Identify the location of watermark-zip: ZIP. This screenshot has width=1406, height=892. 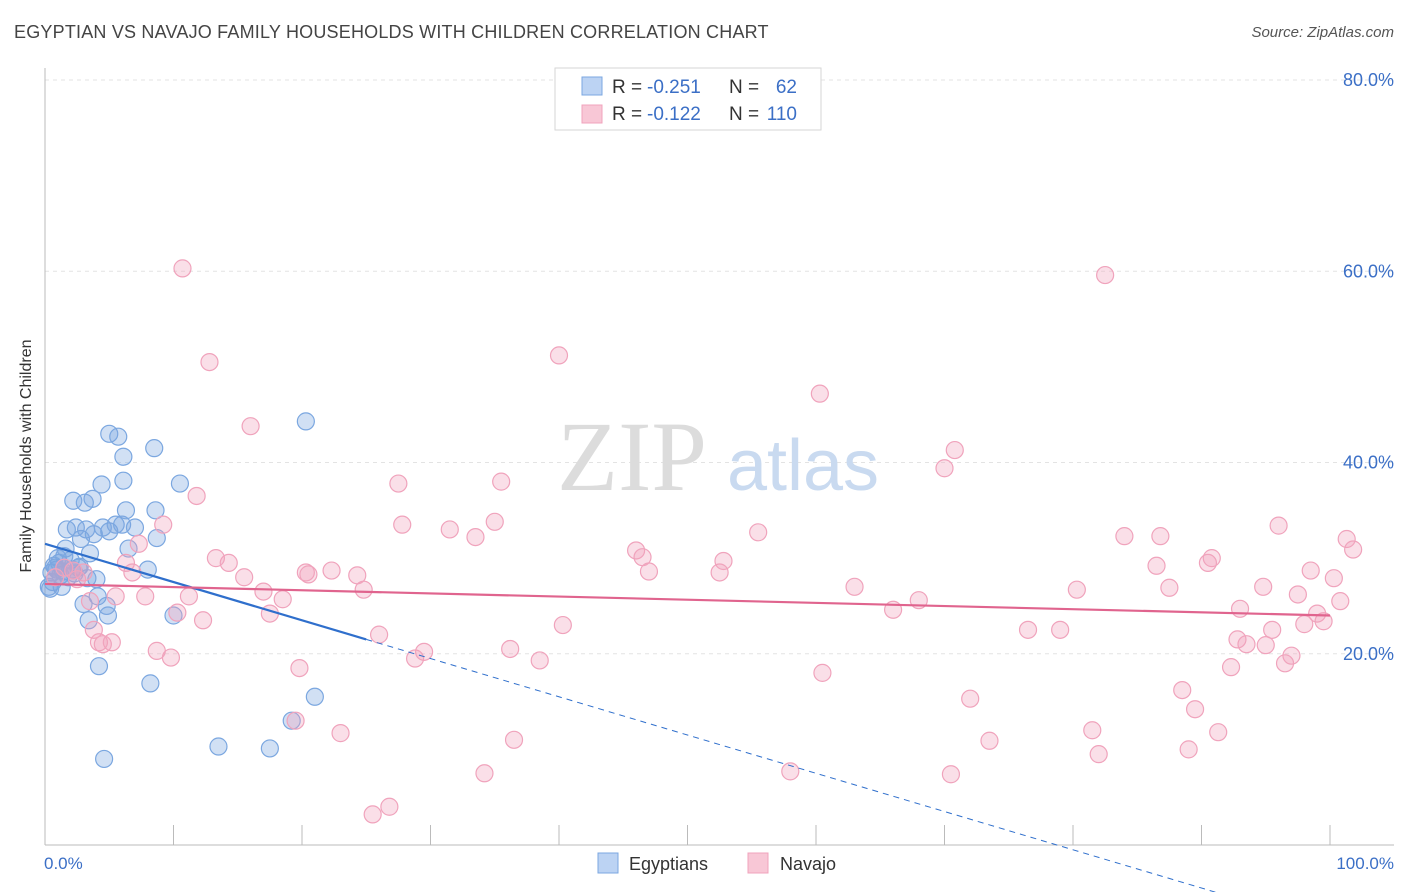
(632, 456).